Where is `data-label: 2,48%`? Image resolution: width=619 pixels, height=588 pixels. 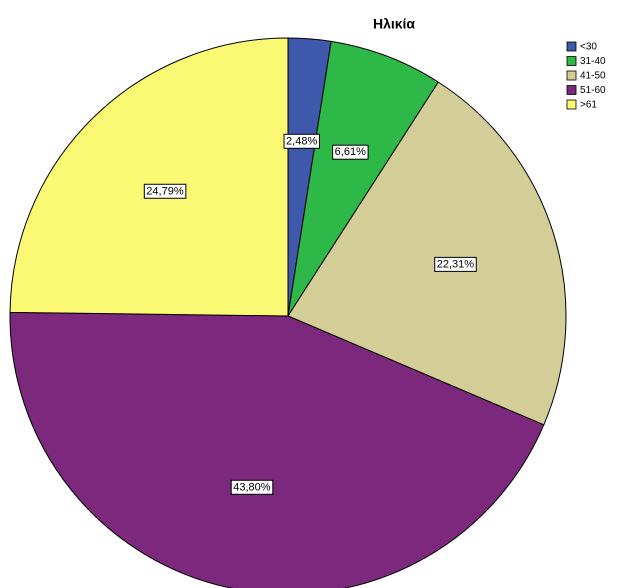 data-label: 2,48% is located at coordinates (301, 141).